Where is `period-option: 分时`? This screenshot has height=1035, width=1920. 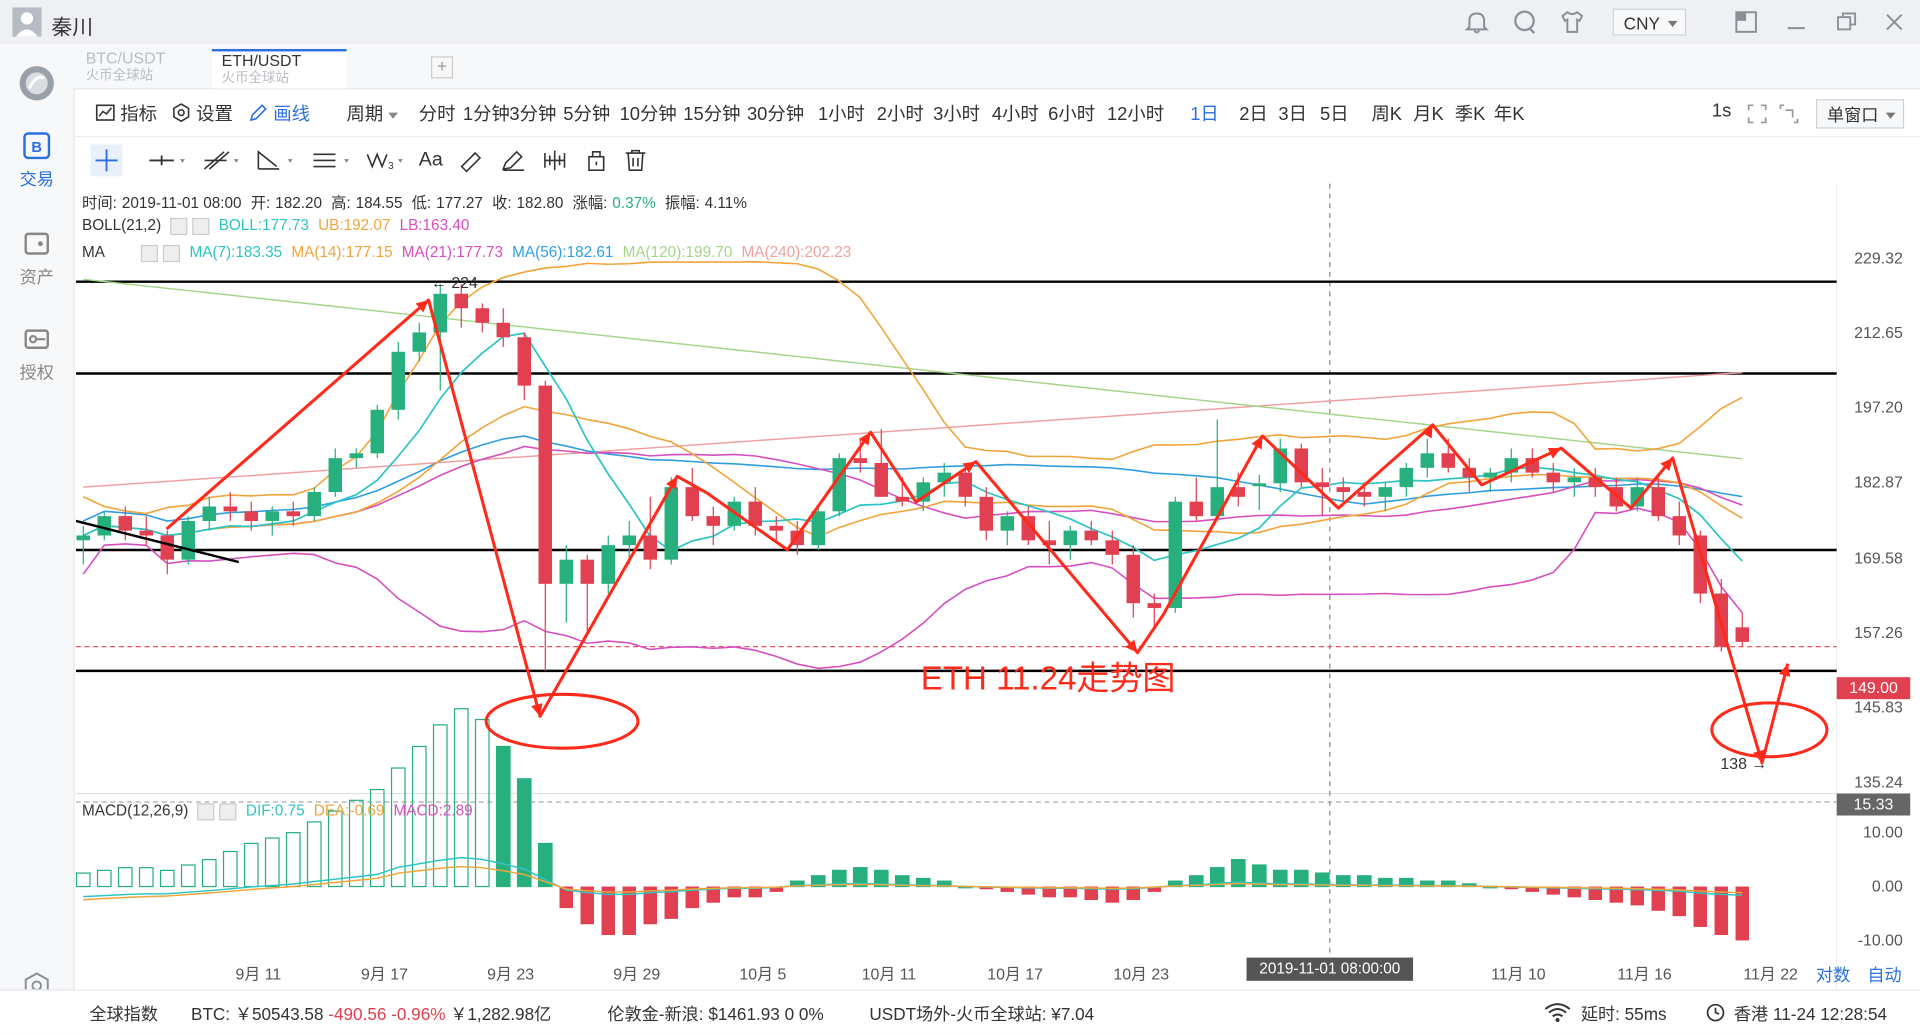
period-option: 分时 is located at coordinates (437, 114).